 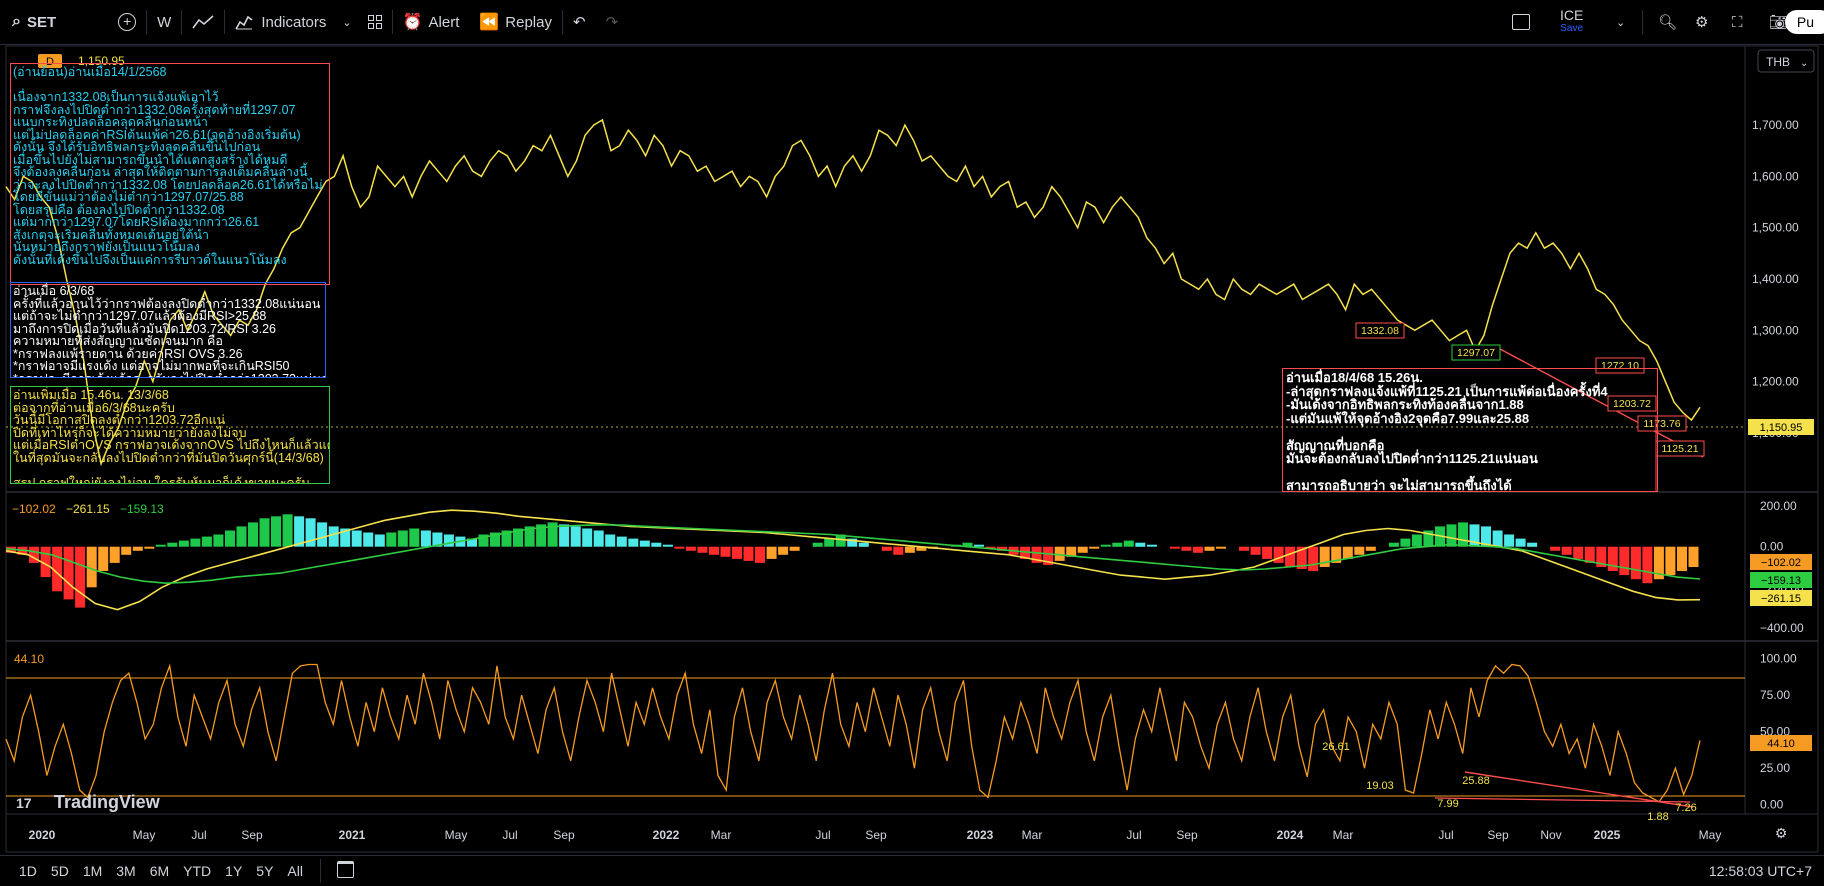 What do you see at coordinates (280, 22) in the screenshot?
I see `indicators-button: Indicators` at bounding box center [280, 22].